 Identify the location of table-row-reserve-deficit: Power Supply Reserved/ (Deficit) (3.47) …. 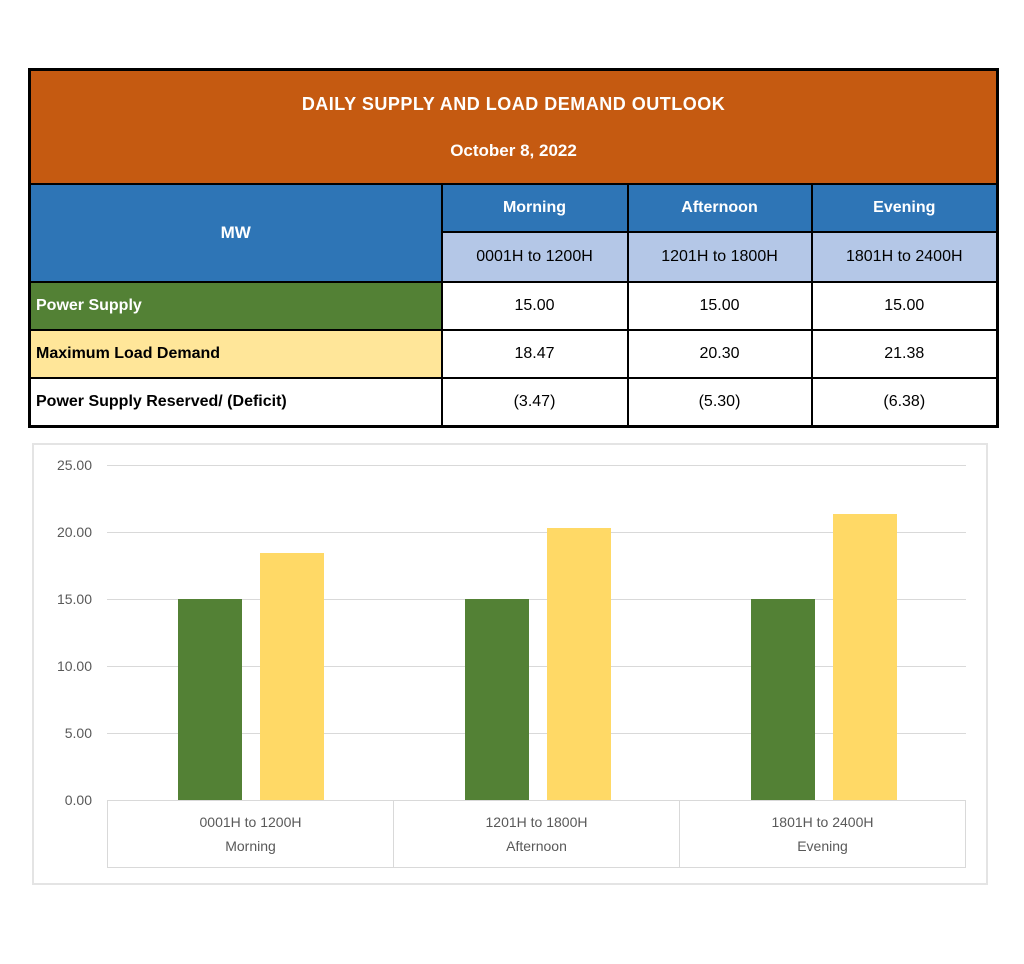
(513, 402).